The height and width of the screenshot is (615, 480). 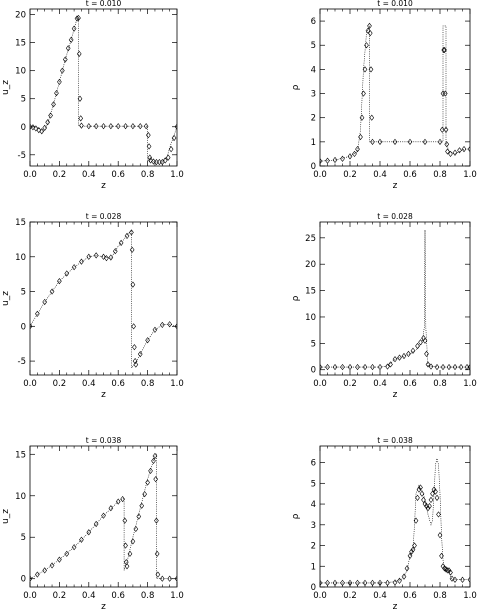 What do you see at coordinates (103, 517) in the screenshot?
I see `data-layer` at bounding box center [103, 517].